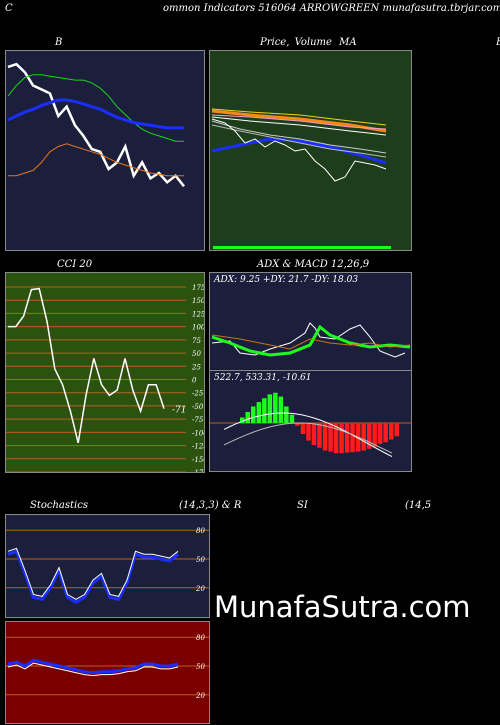 Image resolution: width=500 pixels, height=725 pixels. I want to click on cci-tick-label: -125, so click(198, 447).